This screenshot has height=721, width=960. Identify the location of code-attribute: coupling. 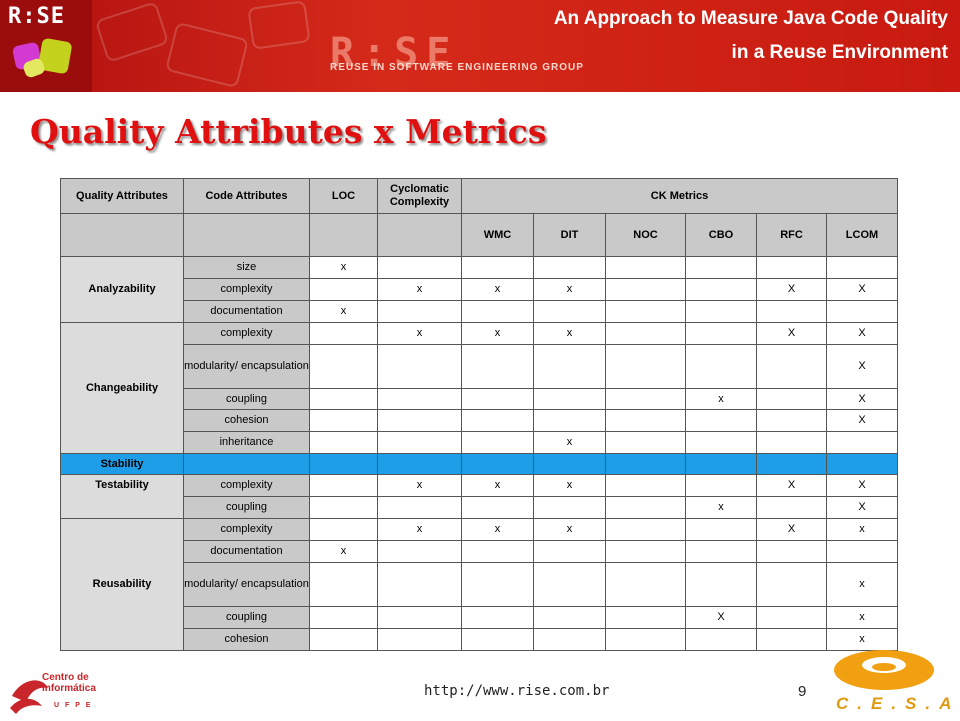
(246, 399).